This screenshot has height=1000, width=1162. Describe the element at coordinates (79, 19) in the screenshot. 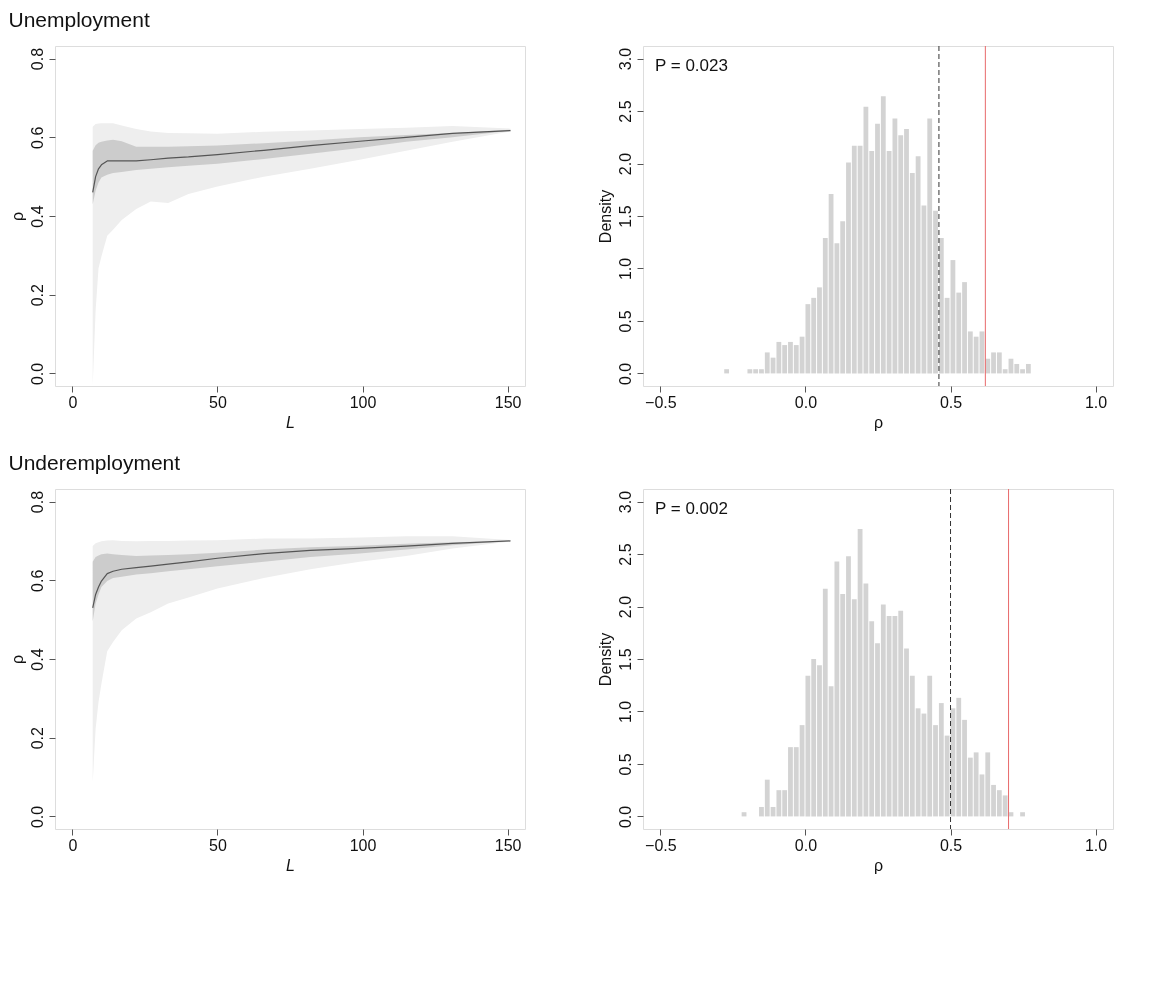

I see `chart-title: Unemployment` at that location.